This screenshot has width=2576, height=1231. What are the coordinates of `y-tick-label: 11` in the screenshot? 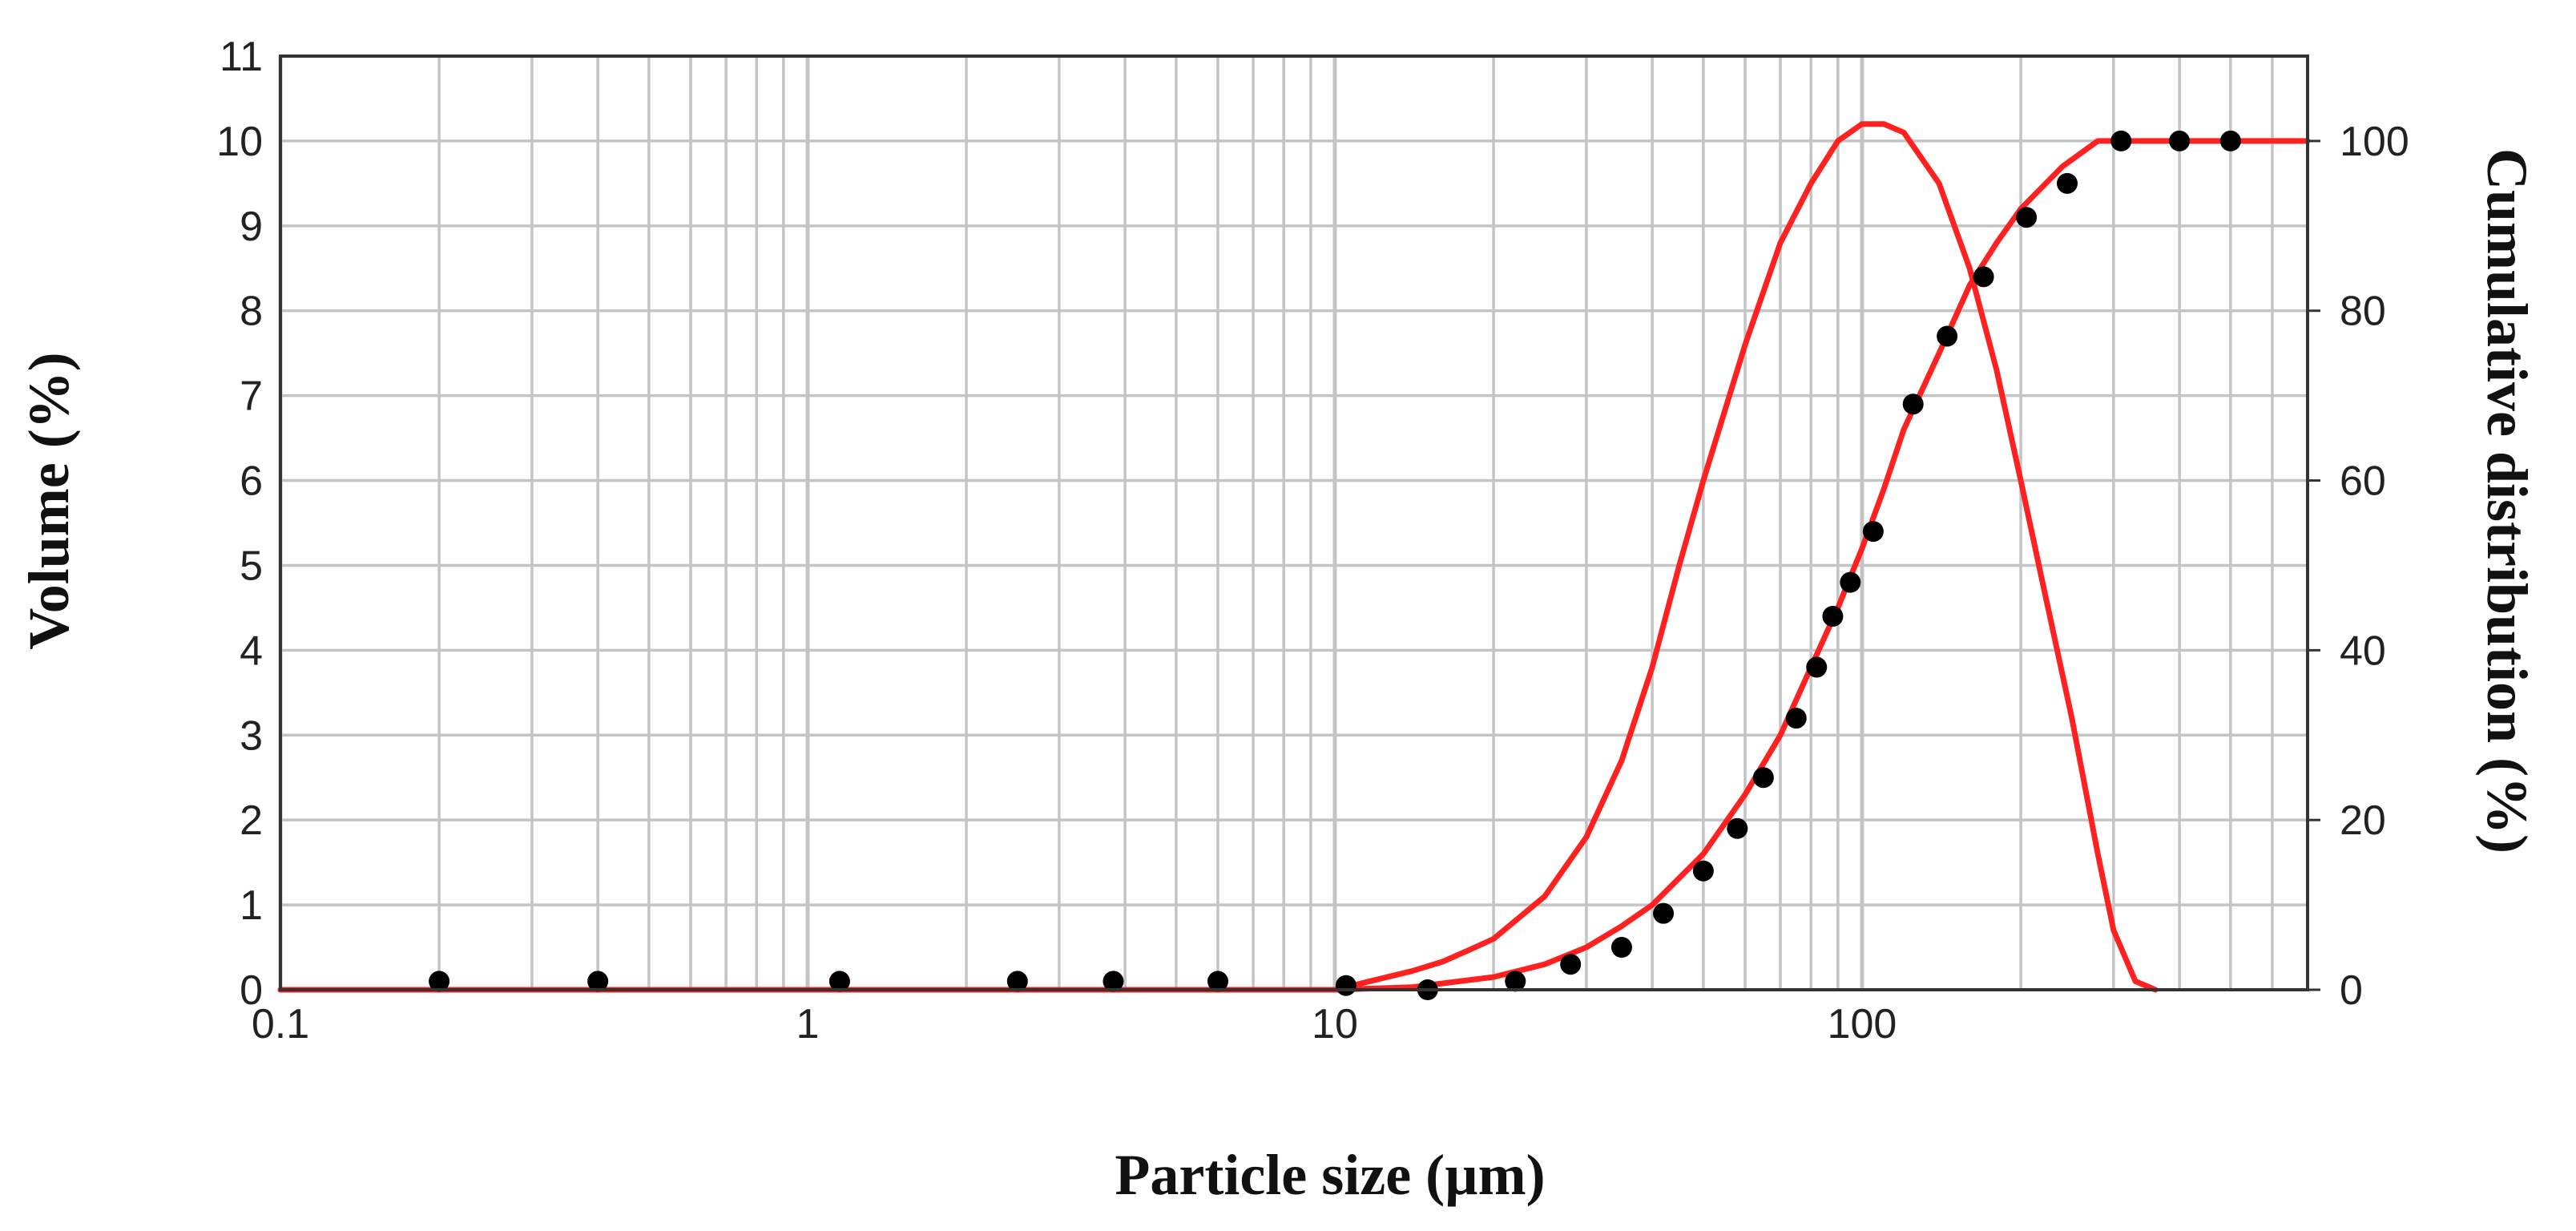 It's located at (241, 57).